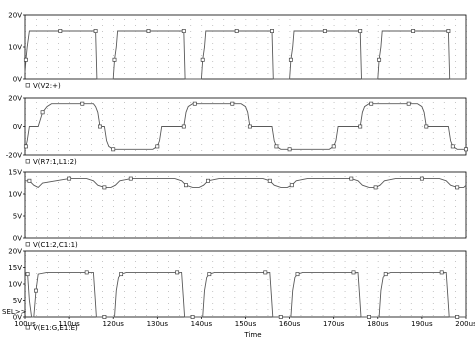 The height and width of the screenshot is (338, 475). What do you see at coordinates (27, 327) in the screenshot?
I see `trace-marker-icon` at bounding box center [27, 327].